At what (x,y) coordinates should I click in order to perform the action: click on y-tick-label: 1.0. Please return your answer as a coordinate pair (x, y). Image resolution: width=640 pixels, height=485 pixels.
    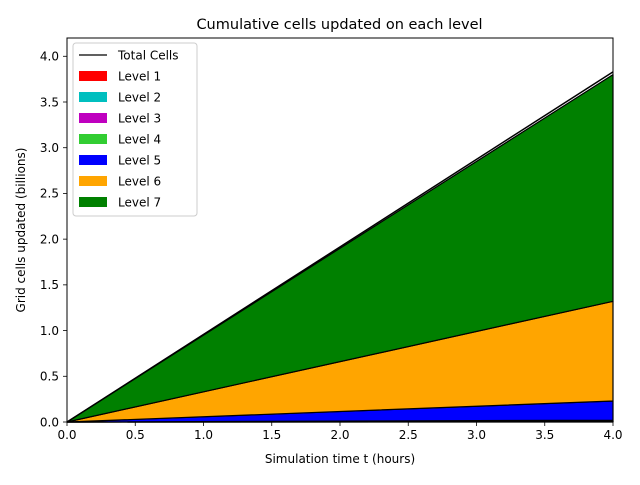
    Looking at the image, I should click on (49, 331).